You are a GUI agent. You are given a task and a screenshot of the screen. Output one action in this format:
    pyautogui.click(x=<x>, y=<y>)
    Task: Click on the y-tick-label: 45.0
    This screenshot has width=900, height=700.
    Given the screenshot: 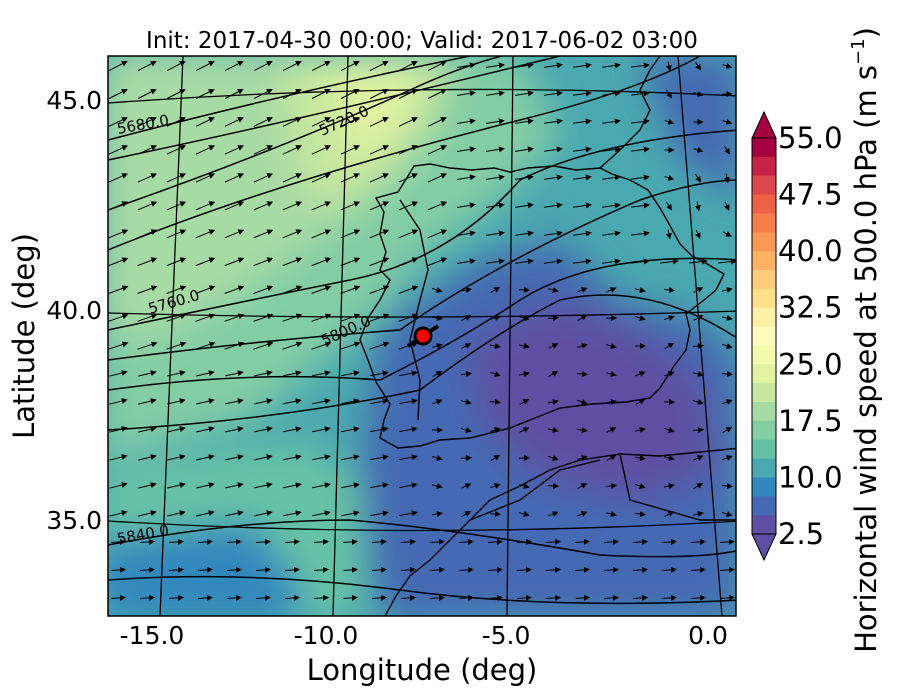 What is the action you would take?
    pyautogui.click(x=74, y=100)
    